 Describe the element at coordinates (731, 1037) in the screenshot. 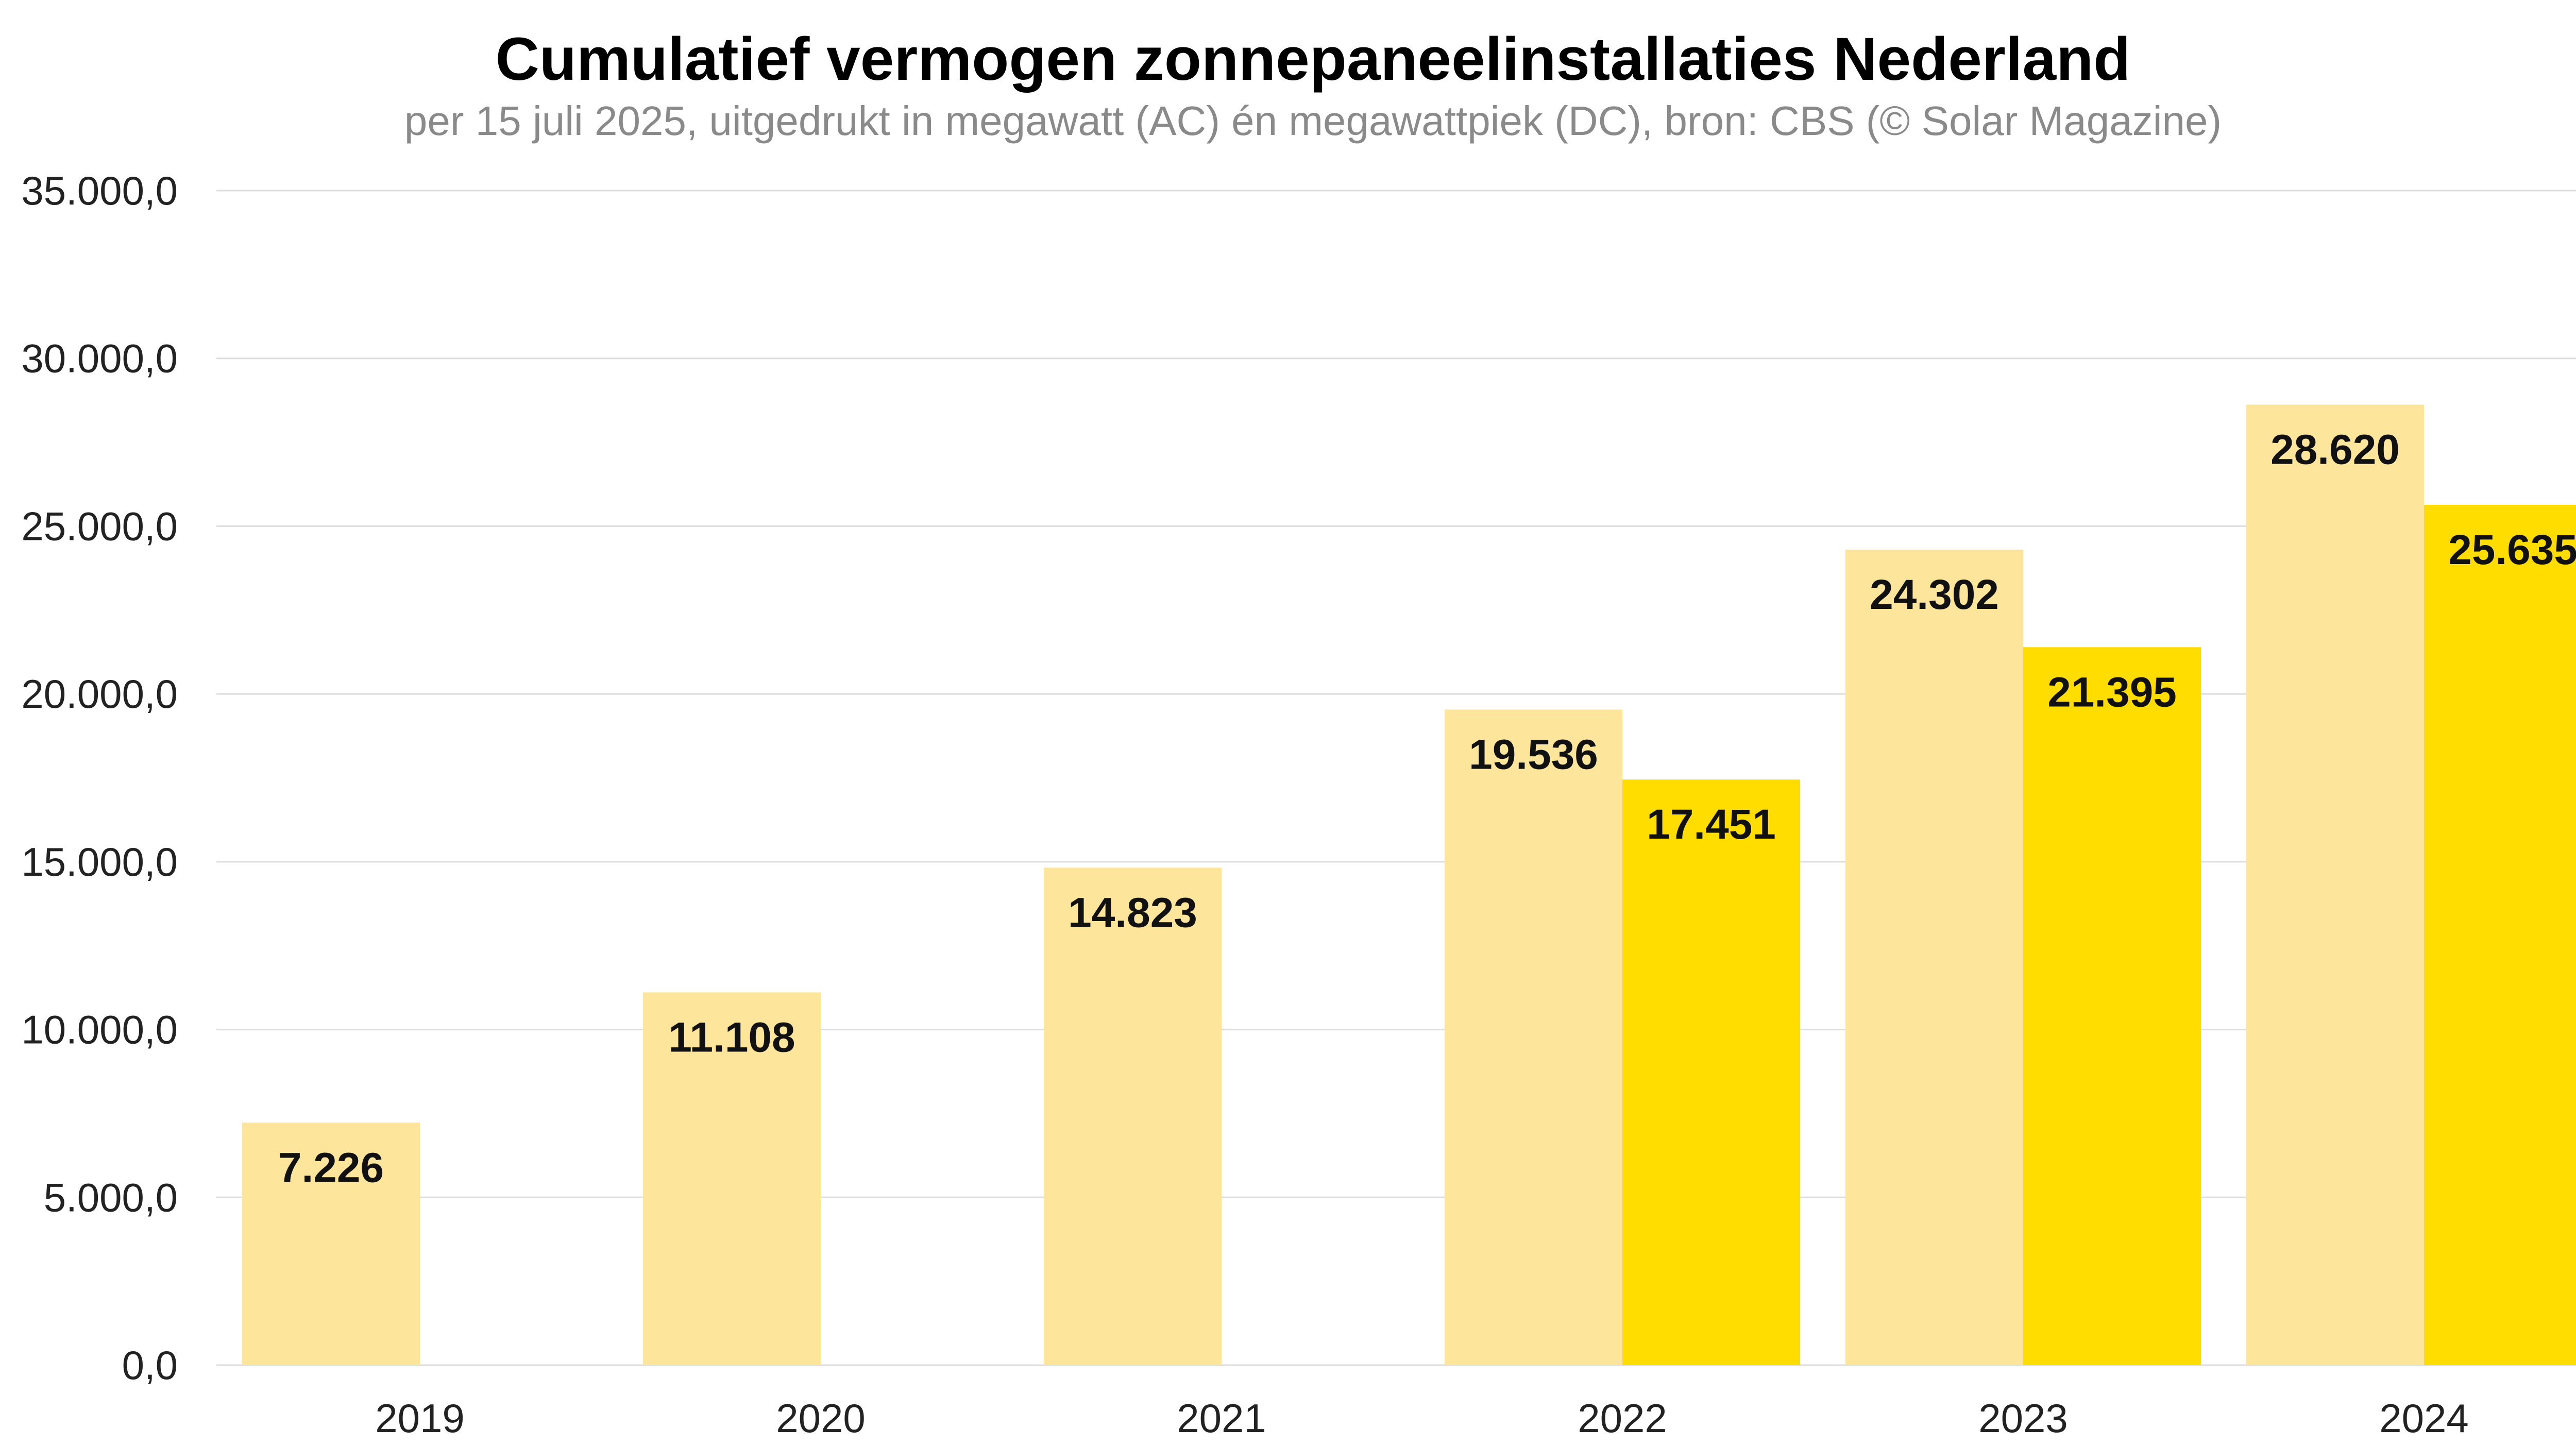

I see `bar-value-label: 11.108` at that location.